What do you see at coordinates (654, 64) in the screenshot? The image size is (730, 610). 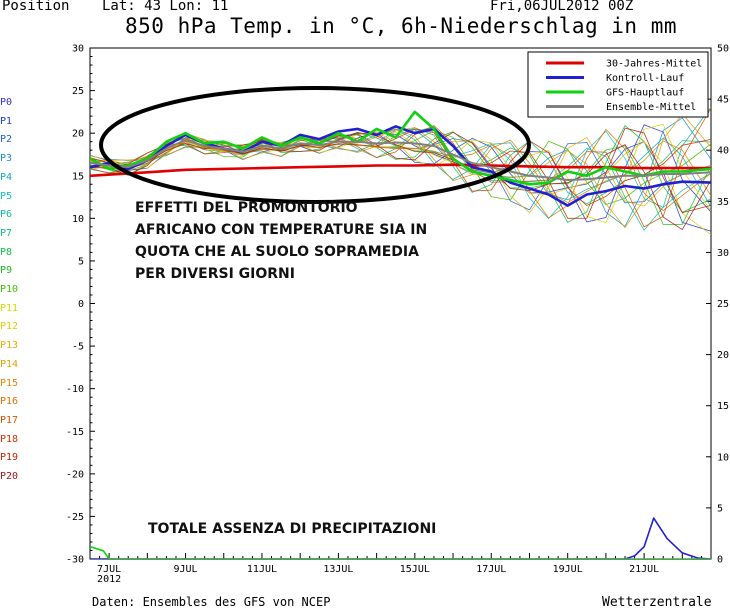 I see `legend-label: 30-Jahres-Mittel` at bounding box center [654, 64].